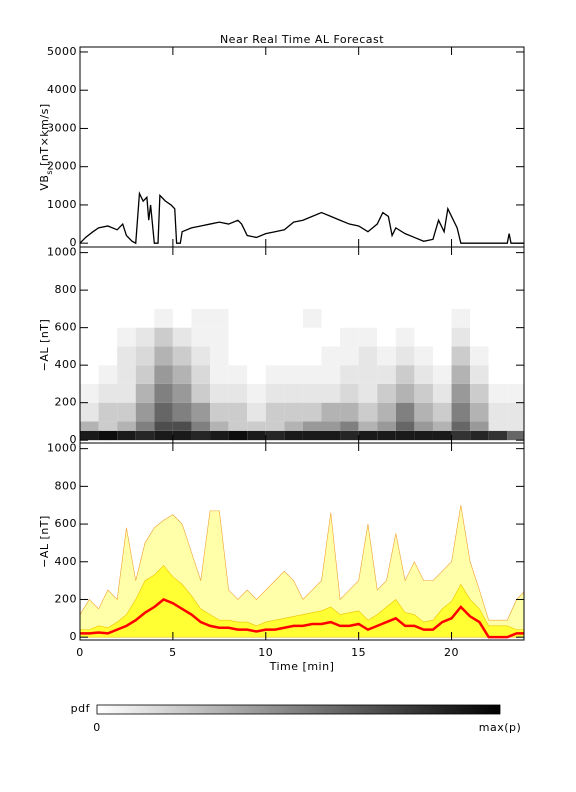 The height and width of the screenshot is (792, 576). Describe the element at coordinates (44, 345) in the screenshot. I see `y-axis-label: −AL [nT]` at that location.